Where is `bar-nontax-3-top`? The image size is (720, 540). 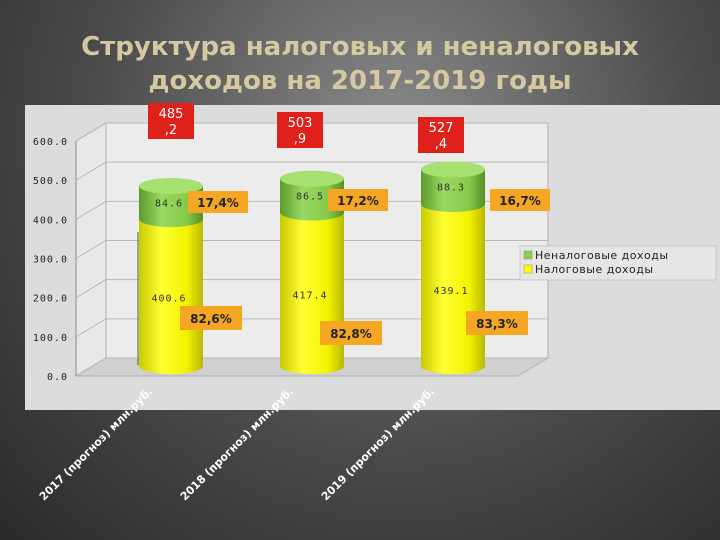 bar-nontax-3-top is located at coordinates (453, 169).